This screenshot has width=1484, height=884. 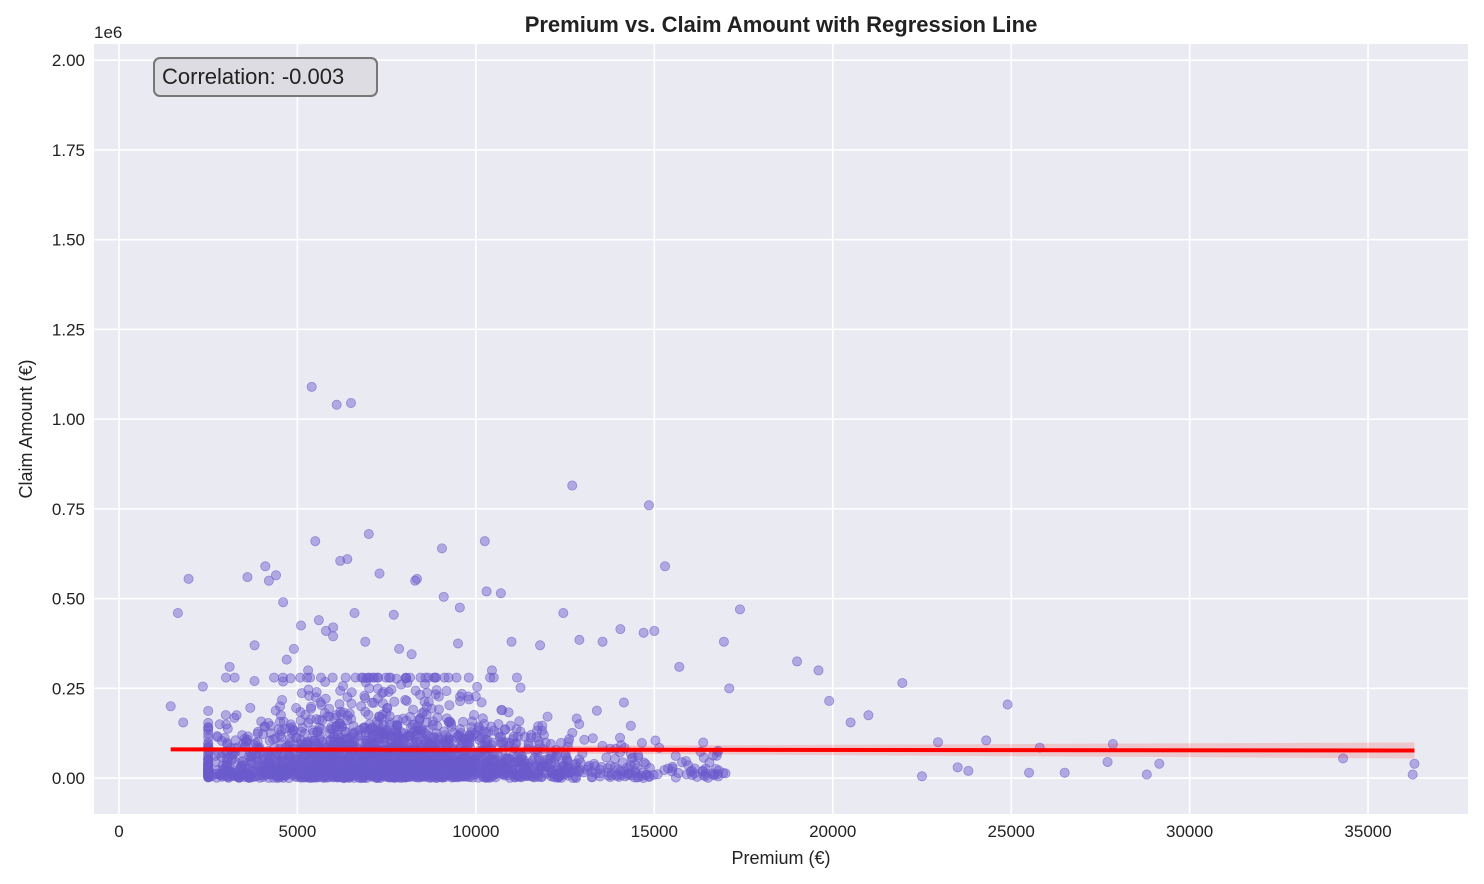 What do you see at coordinates (68, 60) in the screenshot?
I see `y-tick-label: 2.00` at bounding box center [68, 60].